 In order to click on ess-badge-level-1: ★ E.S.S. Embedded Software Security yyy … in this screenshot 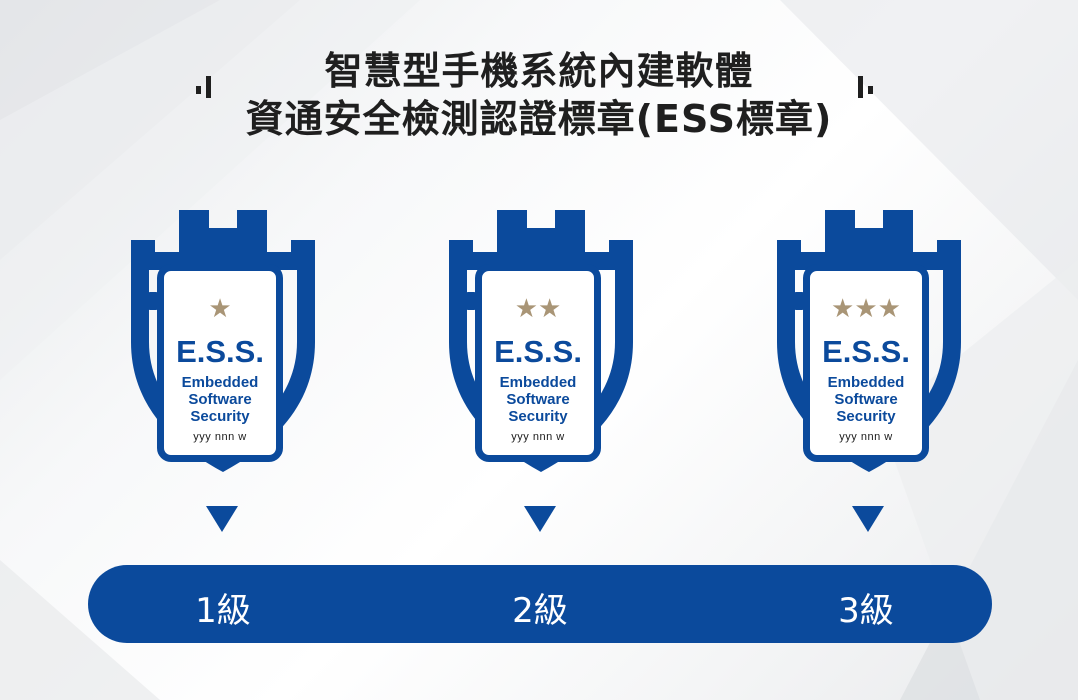, I will do `click(223, 340)`.